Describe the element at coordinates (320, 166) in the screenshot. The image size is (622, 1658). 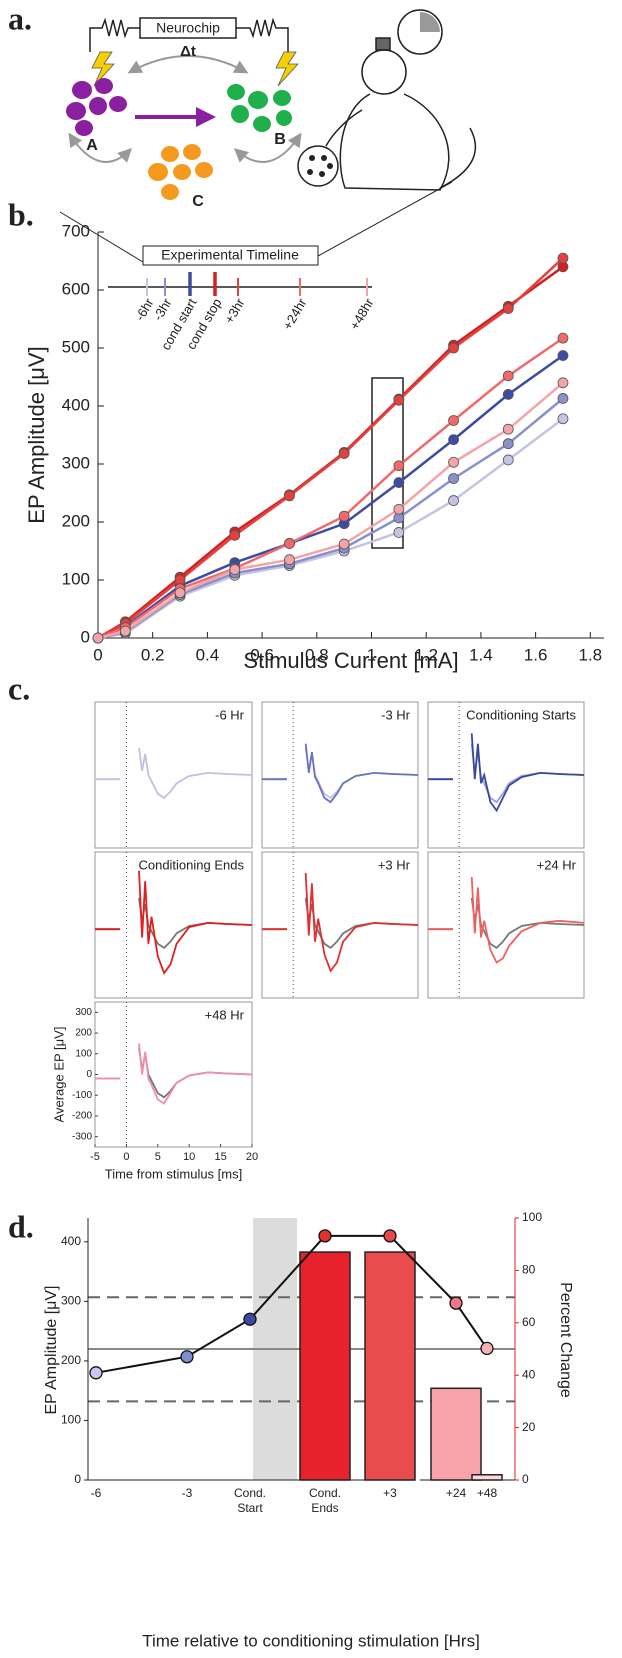
I see `ball` at that location.